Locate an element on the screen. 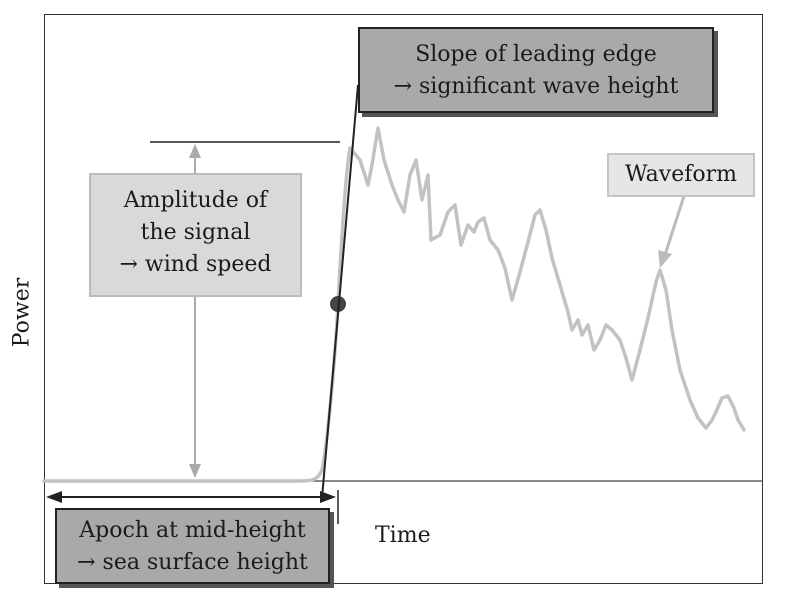 The image size is (803, 602). amplitude-arrow-head-up is located at coordinates (195, 151).